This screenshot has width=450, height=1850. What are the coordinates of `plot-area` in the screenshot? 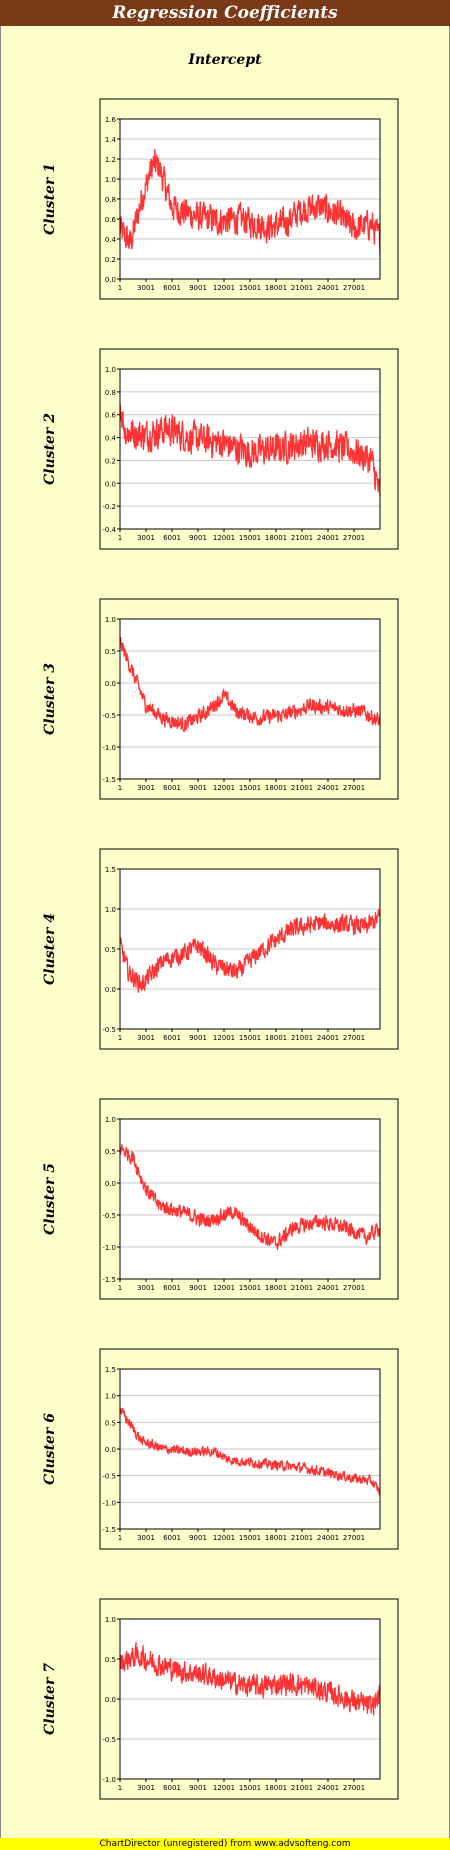 It's located at (250, 1199).